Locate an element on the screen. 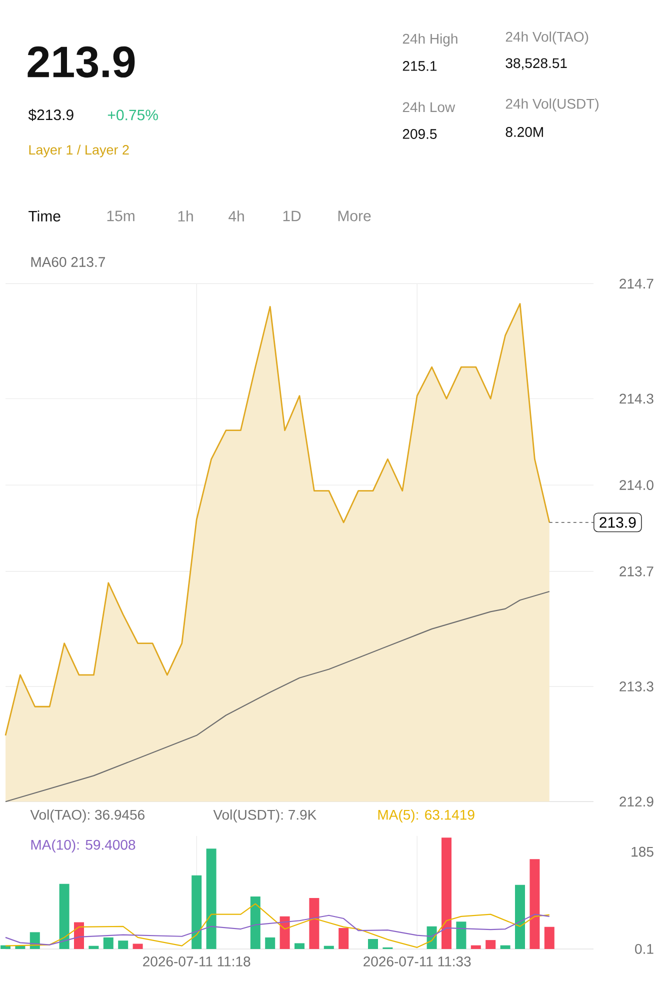 The image size is (665, 994). x-tick-label: 2026-07-11 11:33 is located at coordinates (417, 961).